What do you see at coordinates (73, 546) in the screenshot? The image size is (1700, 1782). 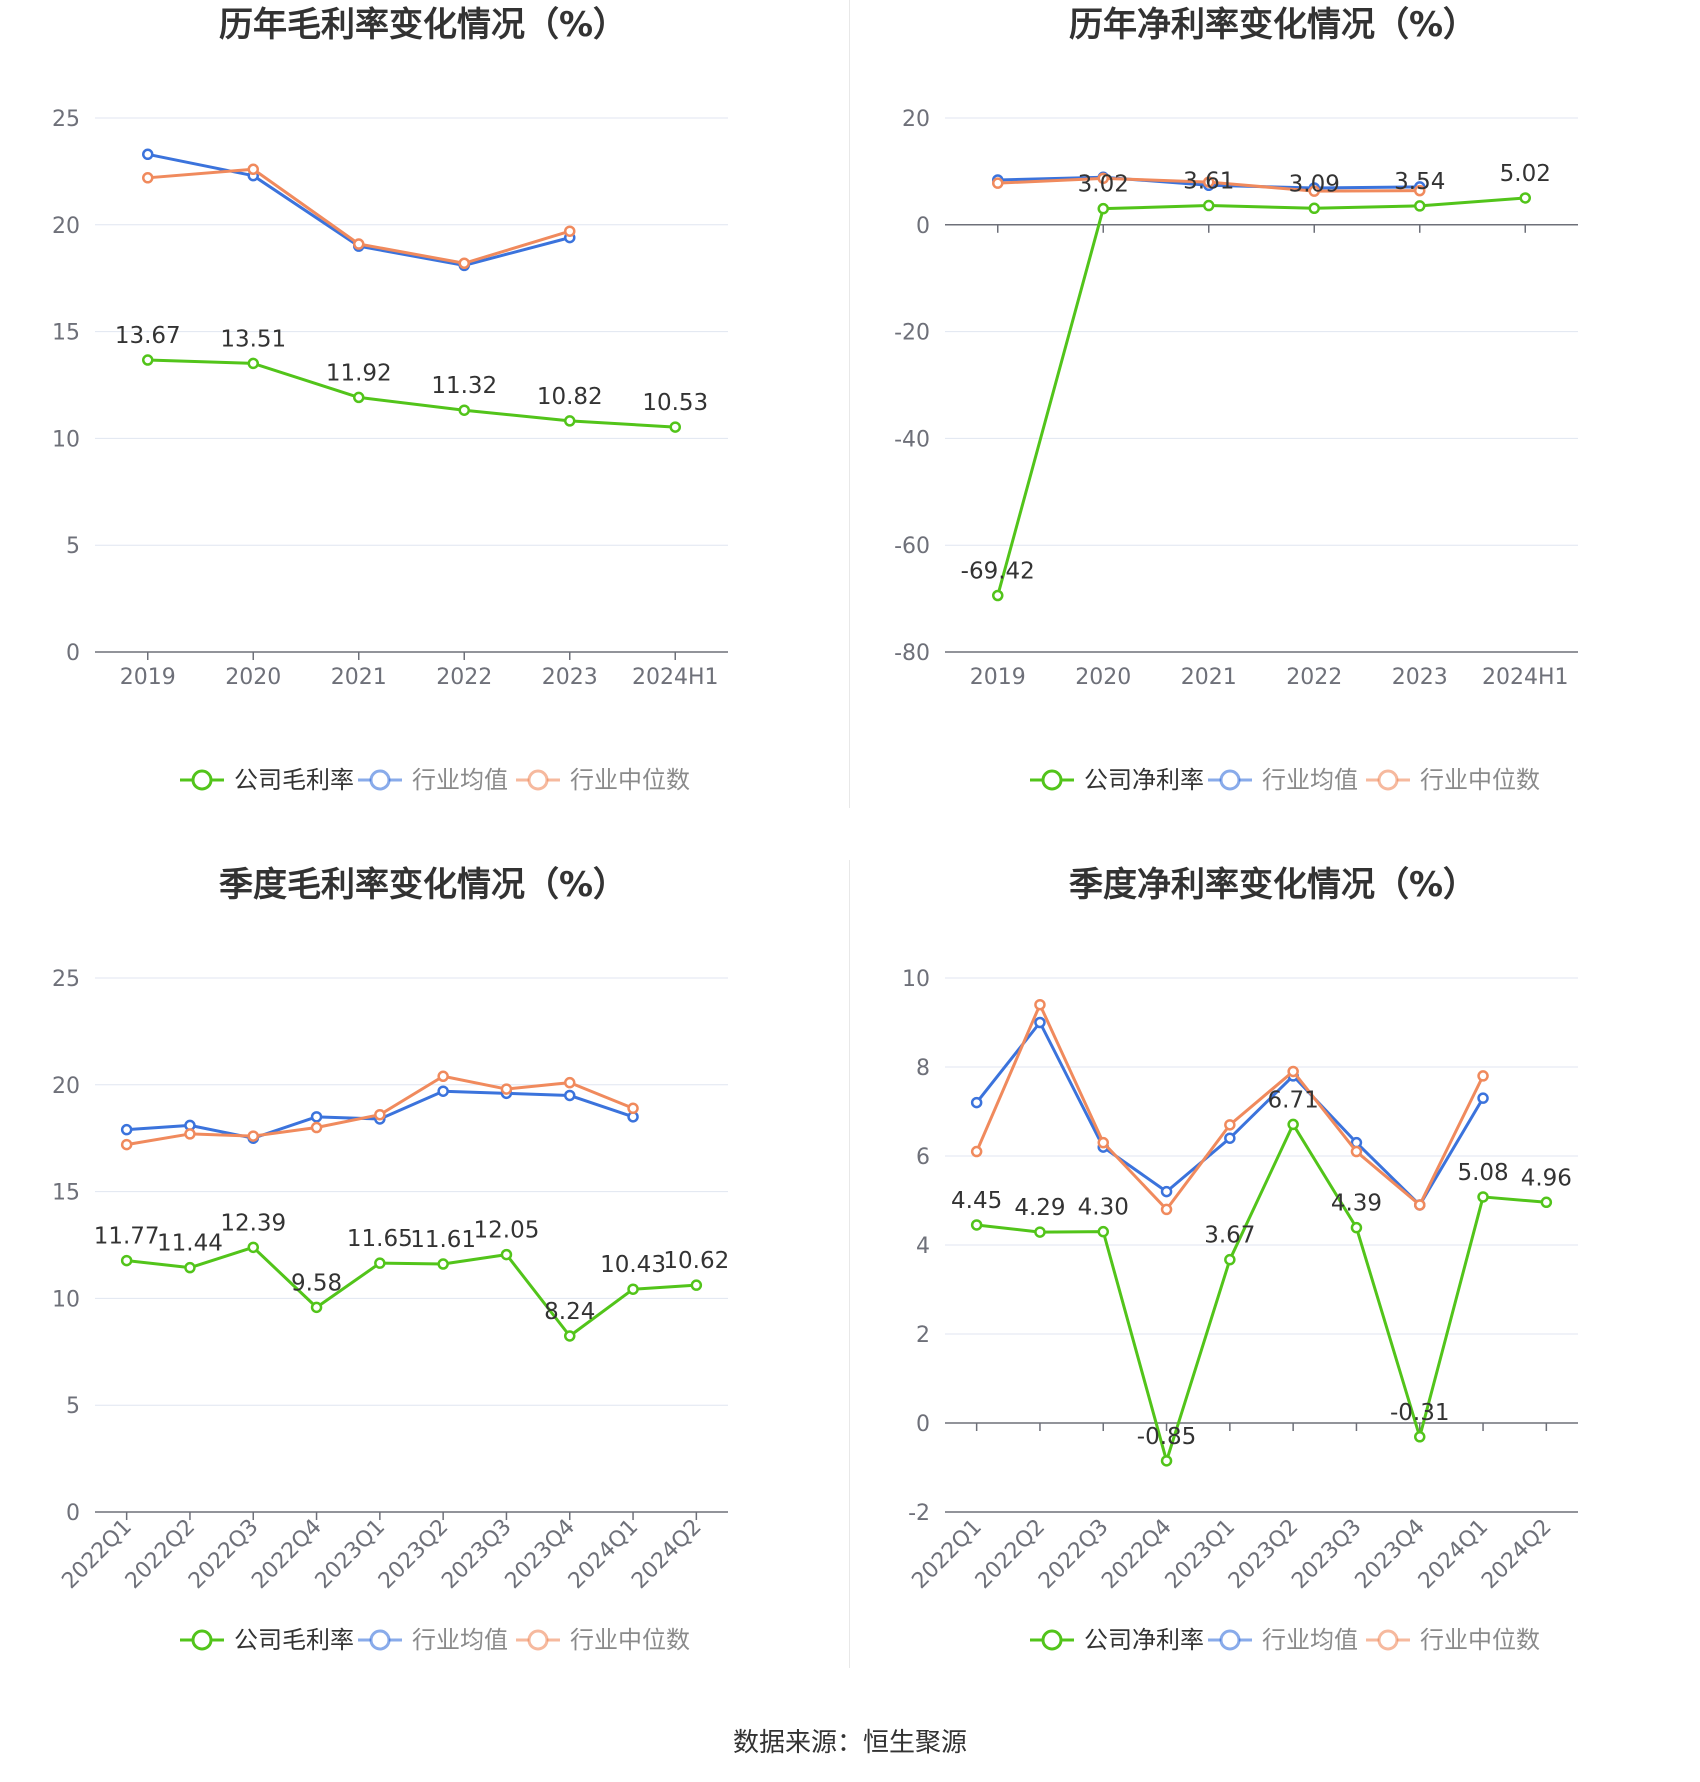 I see `y-tick-label: 5` at bounding box center [73, 546].